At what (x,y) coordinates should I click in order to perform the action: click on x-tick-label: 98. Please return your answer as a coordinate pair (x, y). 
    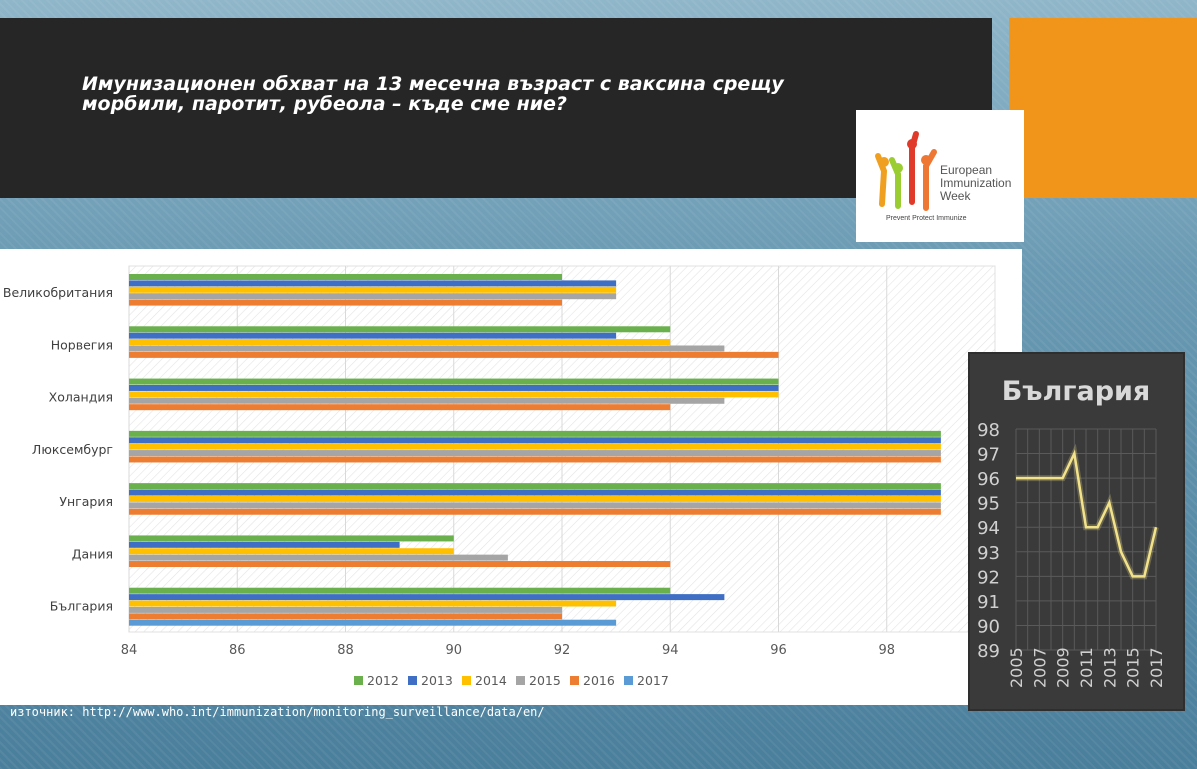
    Looking at the image, I should click on (886, 650).